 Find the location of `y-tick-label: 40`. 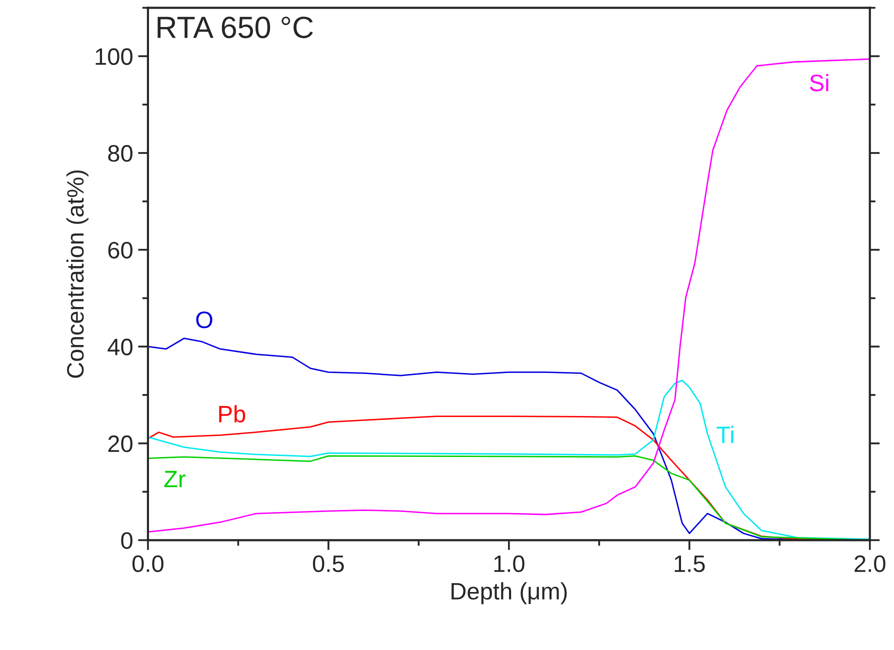

y-tick-label: 40 is located at coordinates (120, 347).